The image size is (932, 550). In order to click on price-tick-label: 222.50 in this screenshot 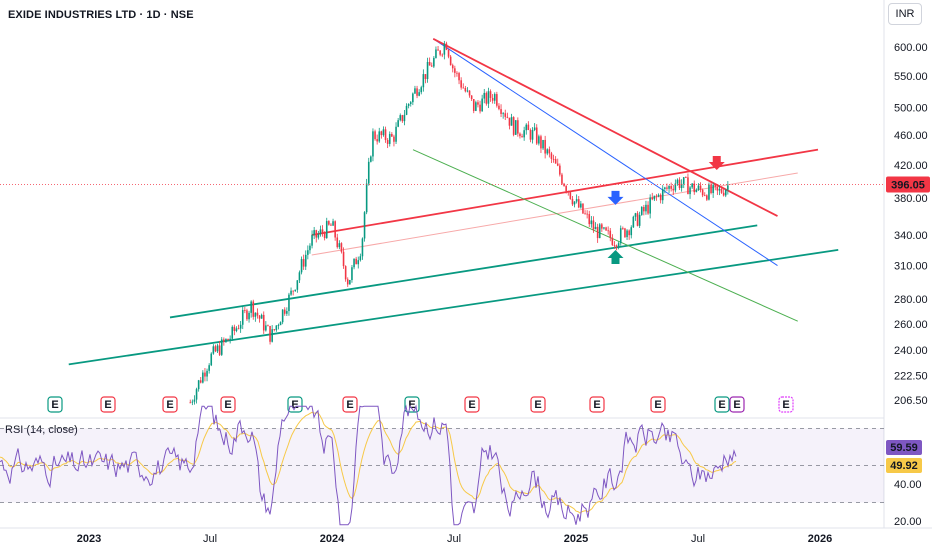, I will do `click(911, 376)`.